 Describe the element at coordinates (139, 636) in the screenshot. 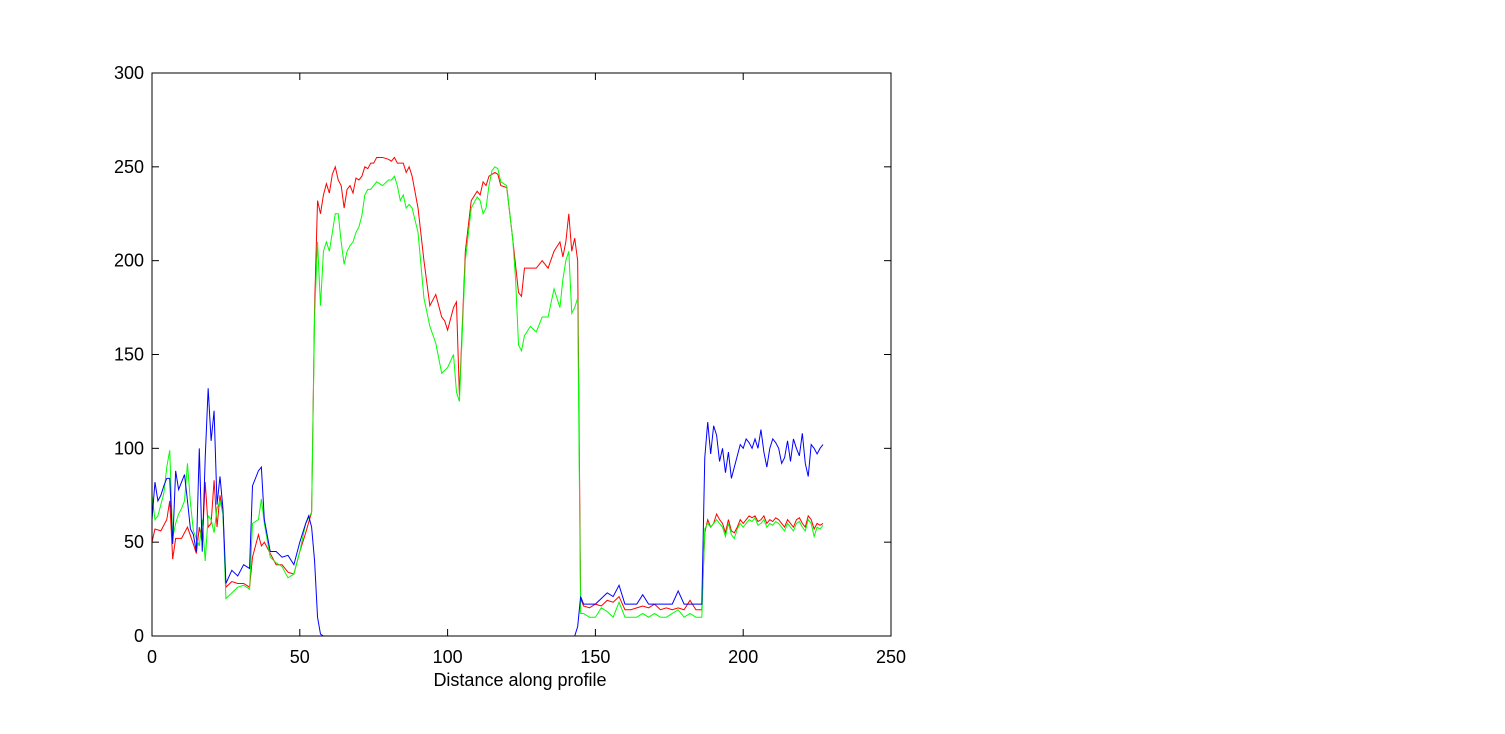

I see `y-tick-label: 0` at that location.